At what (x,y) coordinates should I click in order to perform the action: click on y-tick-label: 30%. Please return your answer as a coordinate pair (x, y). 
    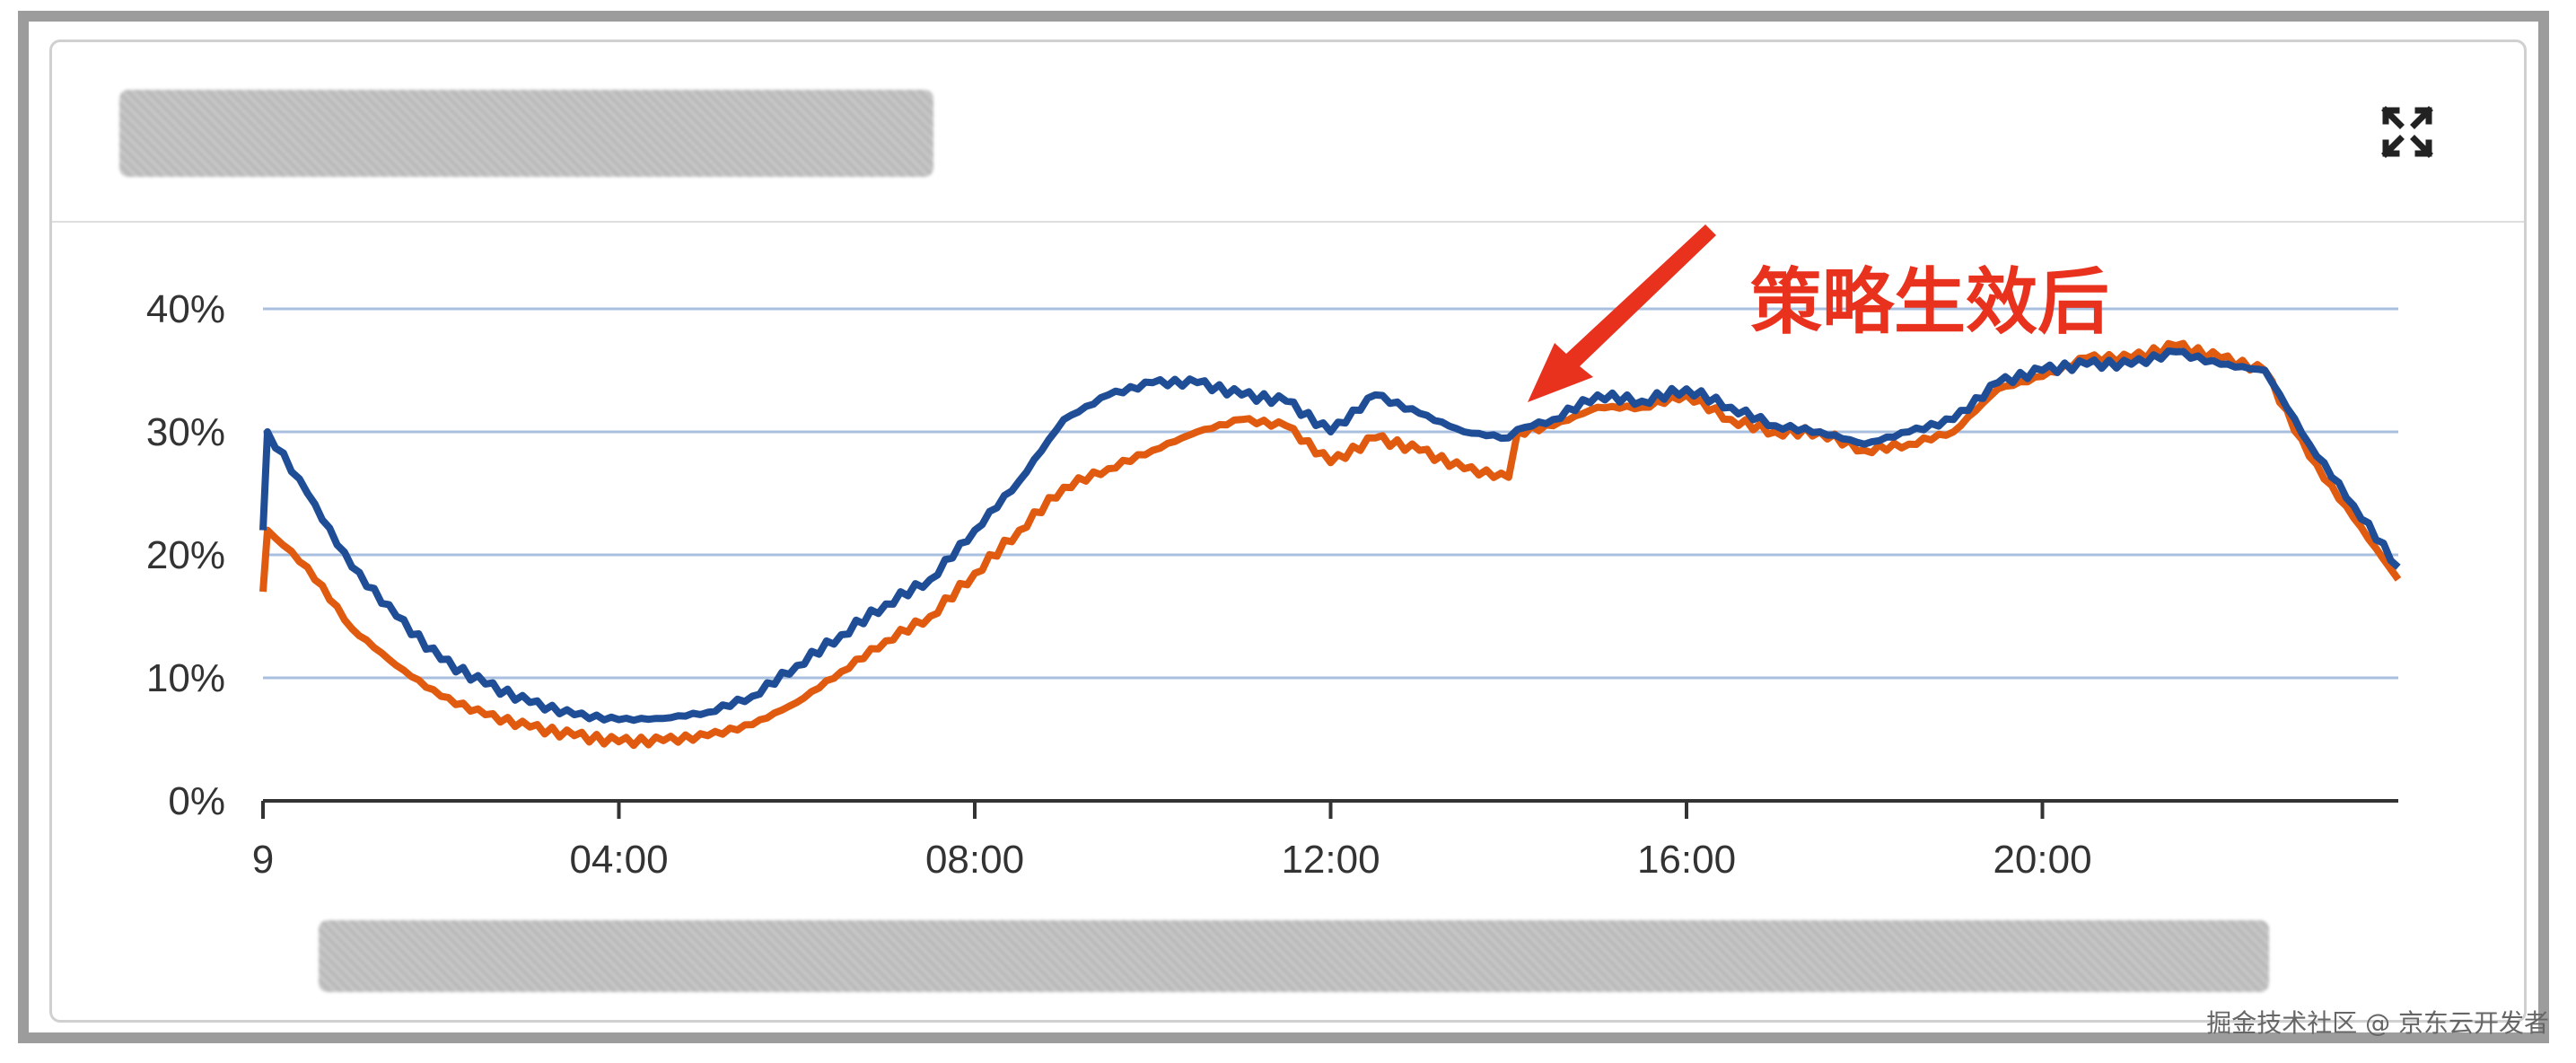
    Looking at the image, I should click on (185, 432).